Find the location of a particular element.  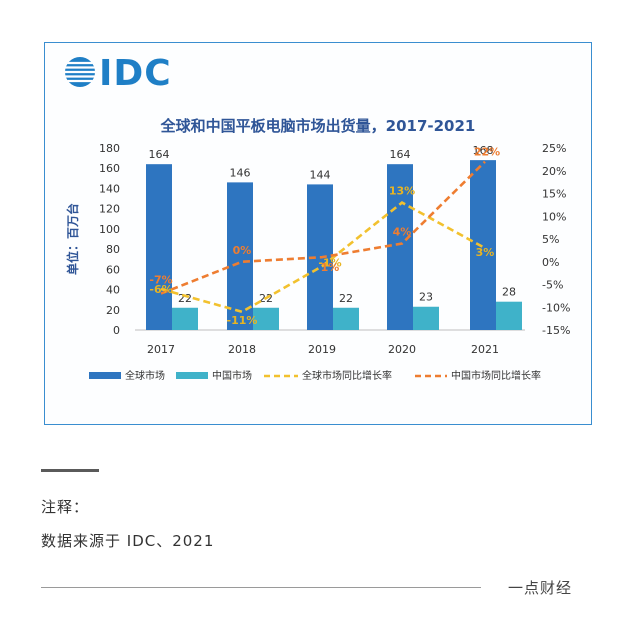

china-growth-label: 4% is located at coordinates (402, 232).